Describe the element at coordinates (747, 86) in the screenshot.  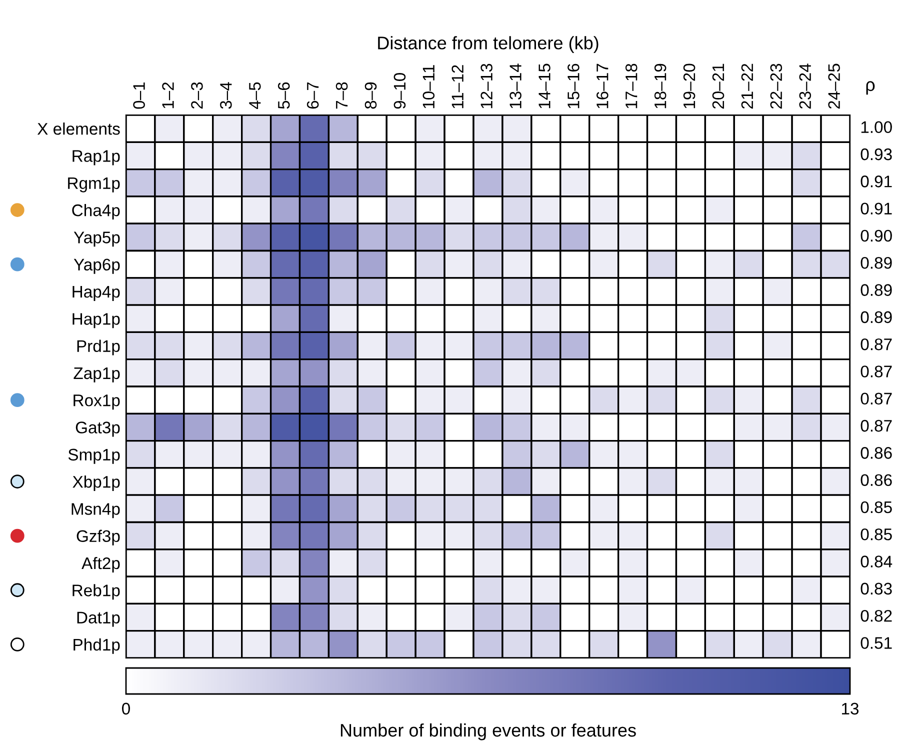
I see `x-tick-label: 21–22` at that location.